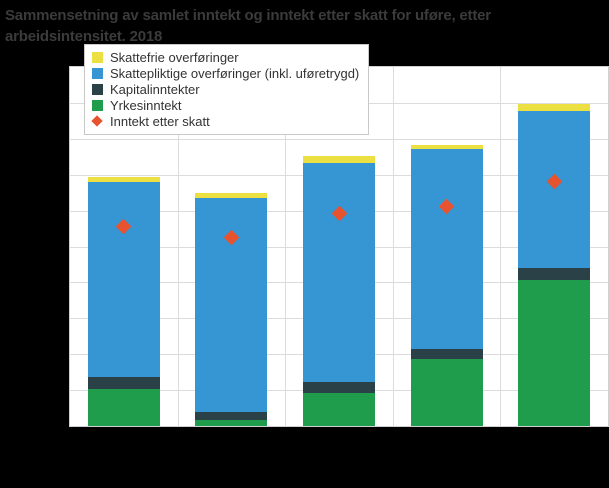  Describe the element at coordinates (174, 57) in the screenshot. I see `legend-label: Skattefrie overføringer` at that location.